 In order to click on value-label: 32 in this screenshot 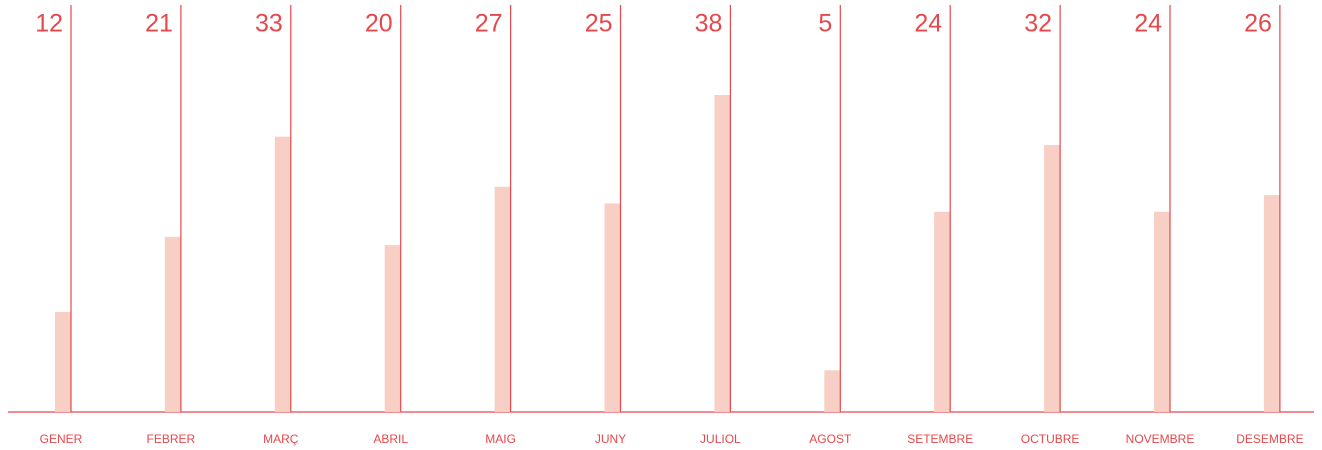, I will do `click(1038, 24)`.